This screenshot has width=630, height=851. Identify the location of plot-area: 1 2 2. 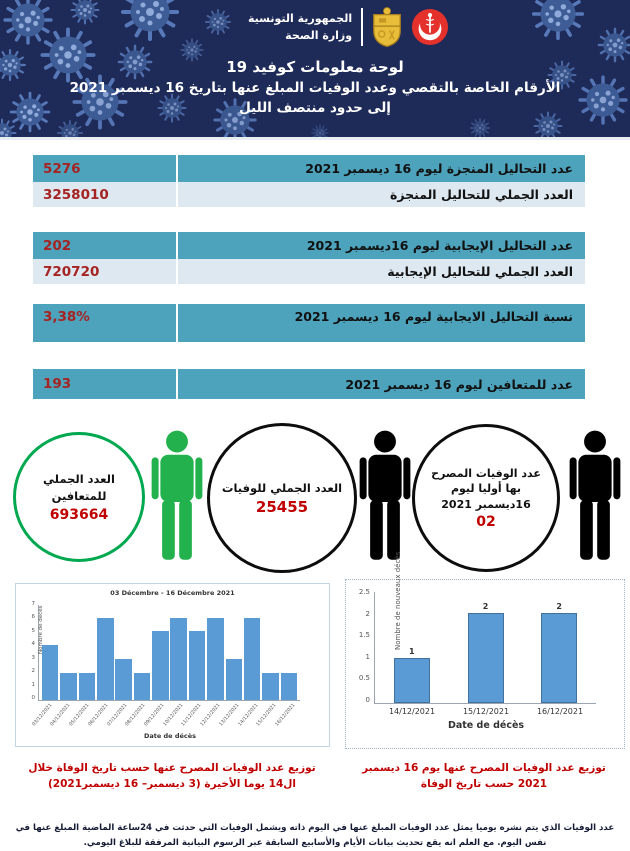
(485, 648).